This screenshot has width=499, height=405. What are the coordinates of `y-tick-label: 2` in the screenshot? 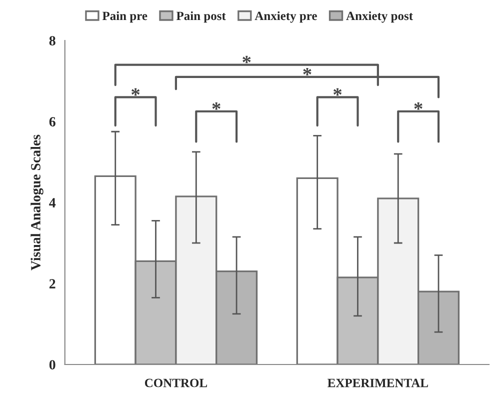 It's located at (52, 283).